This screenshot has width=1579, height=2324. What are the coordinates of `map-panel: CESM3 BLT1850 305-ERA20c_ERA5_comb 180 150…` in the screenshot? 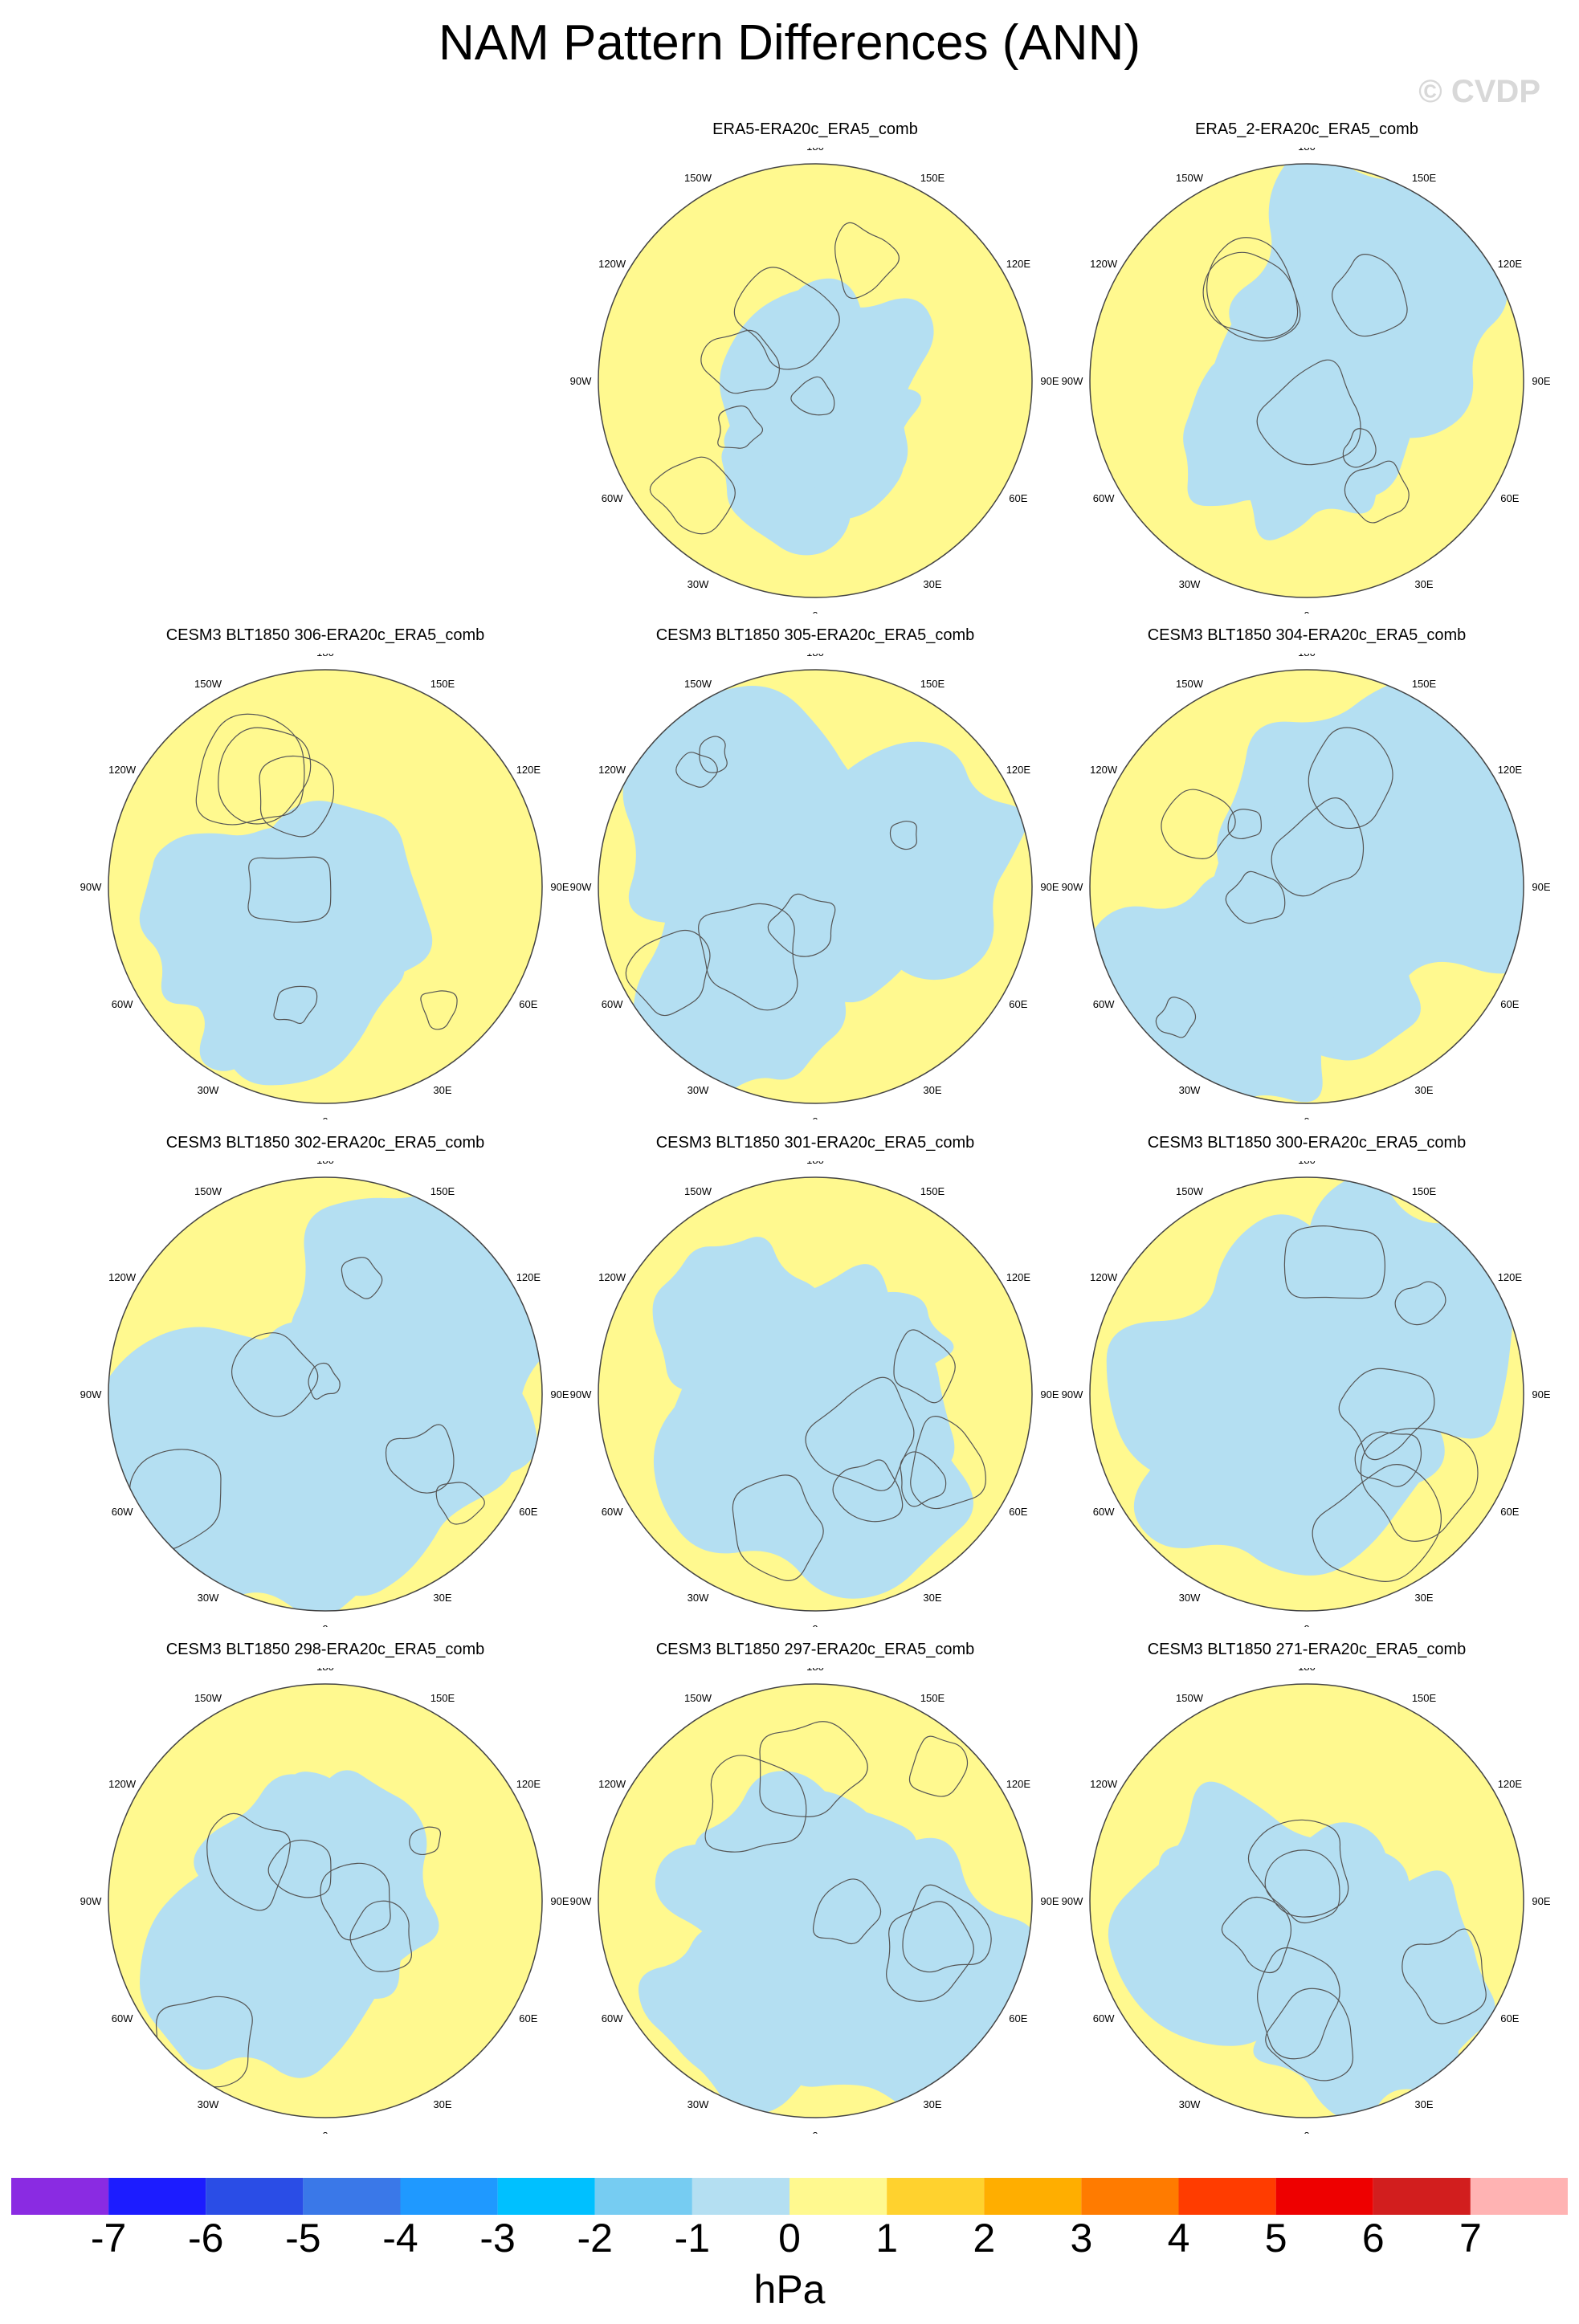 It's located at (815, 875).